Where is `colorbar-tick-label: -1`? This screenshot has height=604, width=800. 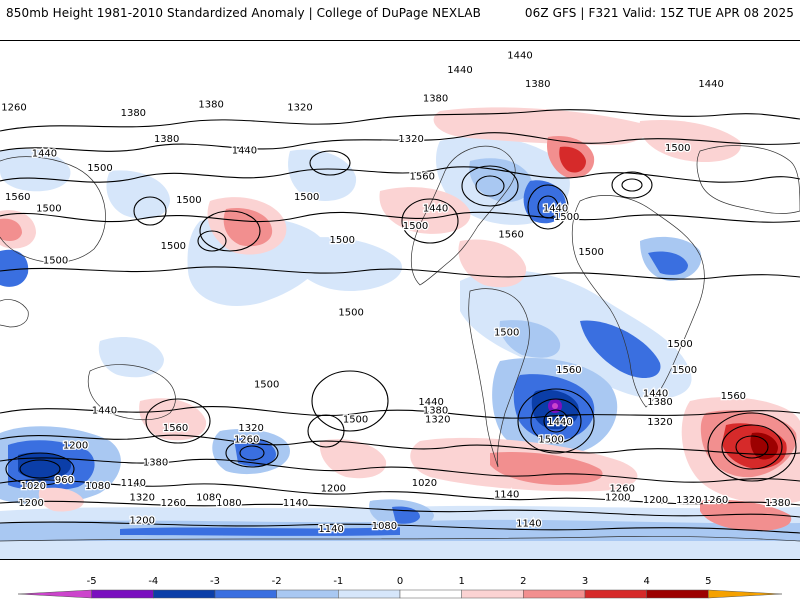
colorbar-tick-label: -1 is located at coordinates (338, 581).